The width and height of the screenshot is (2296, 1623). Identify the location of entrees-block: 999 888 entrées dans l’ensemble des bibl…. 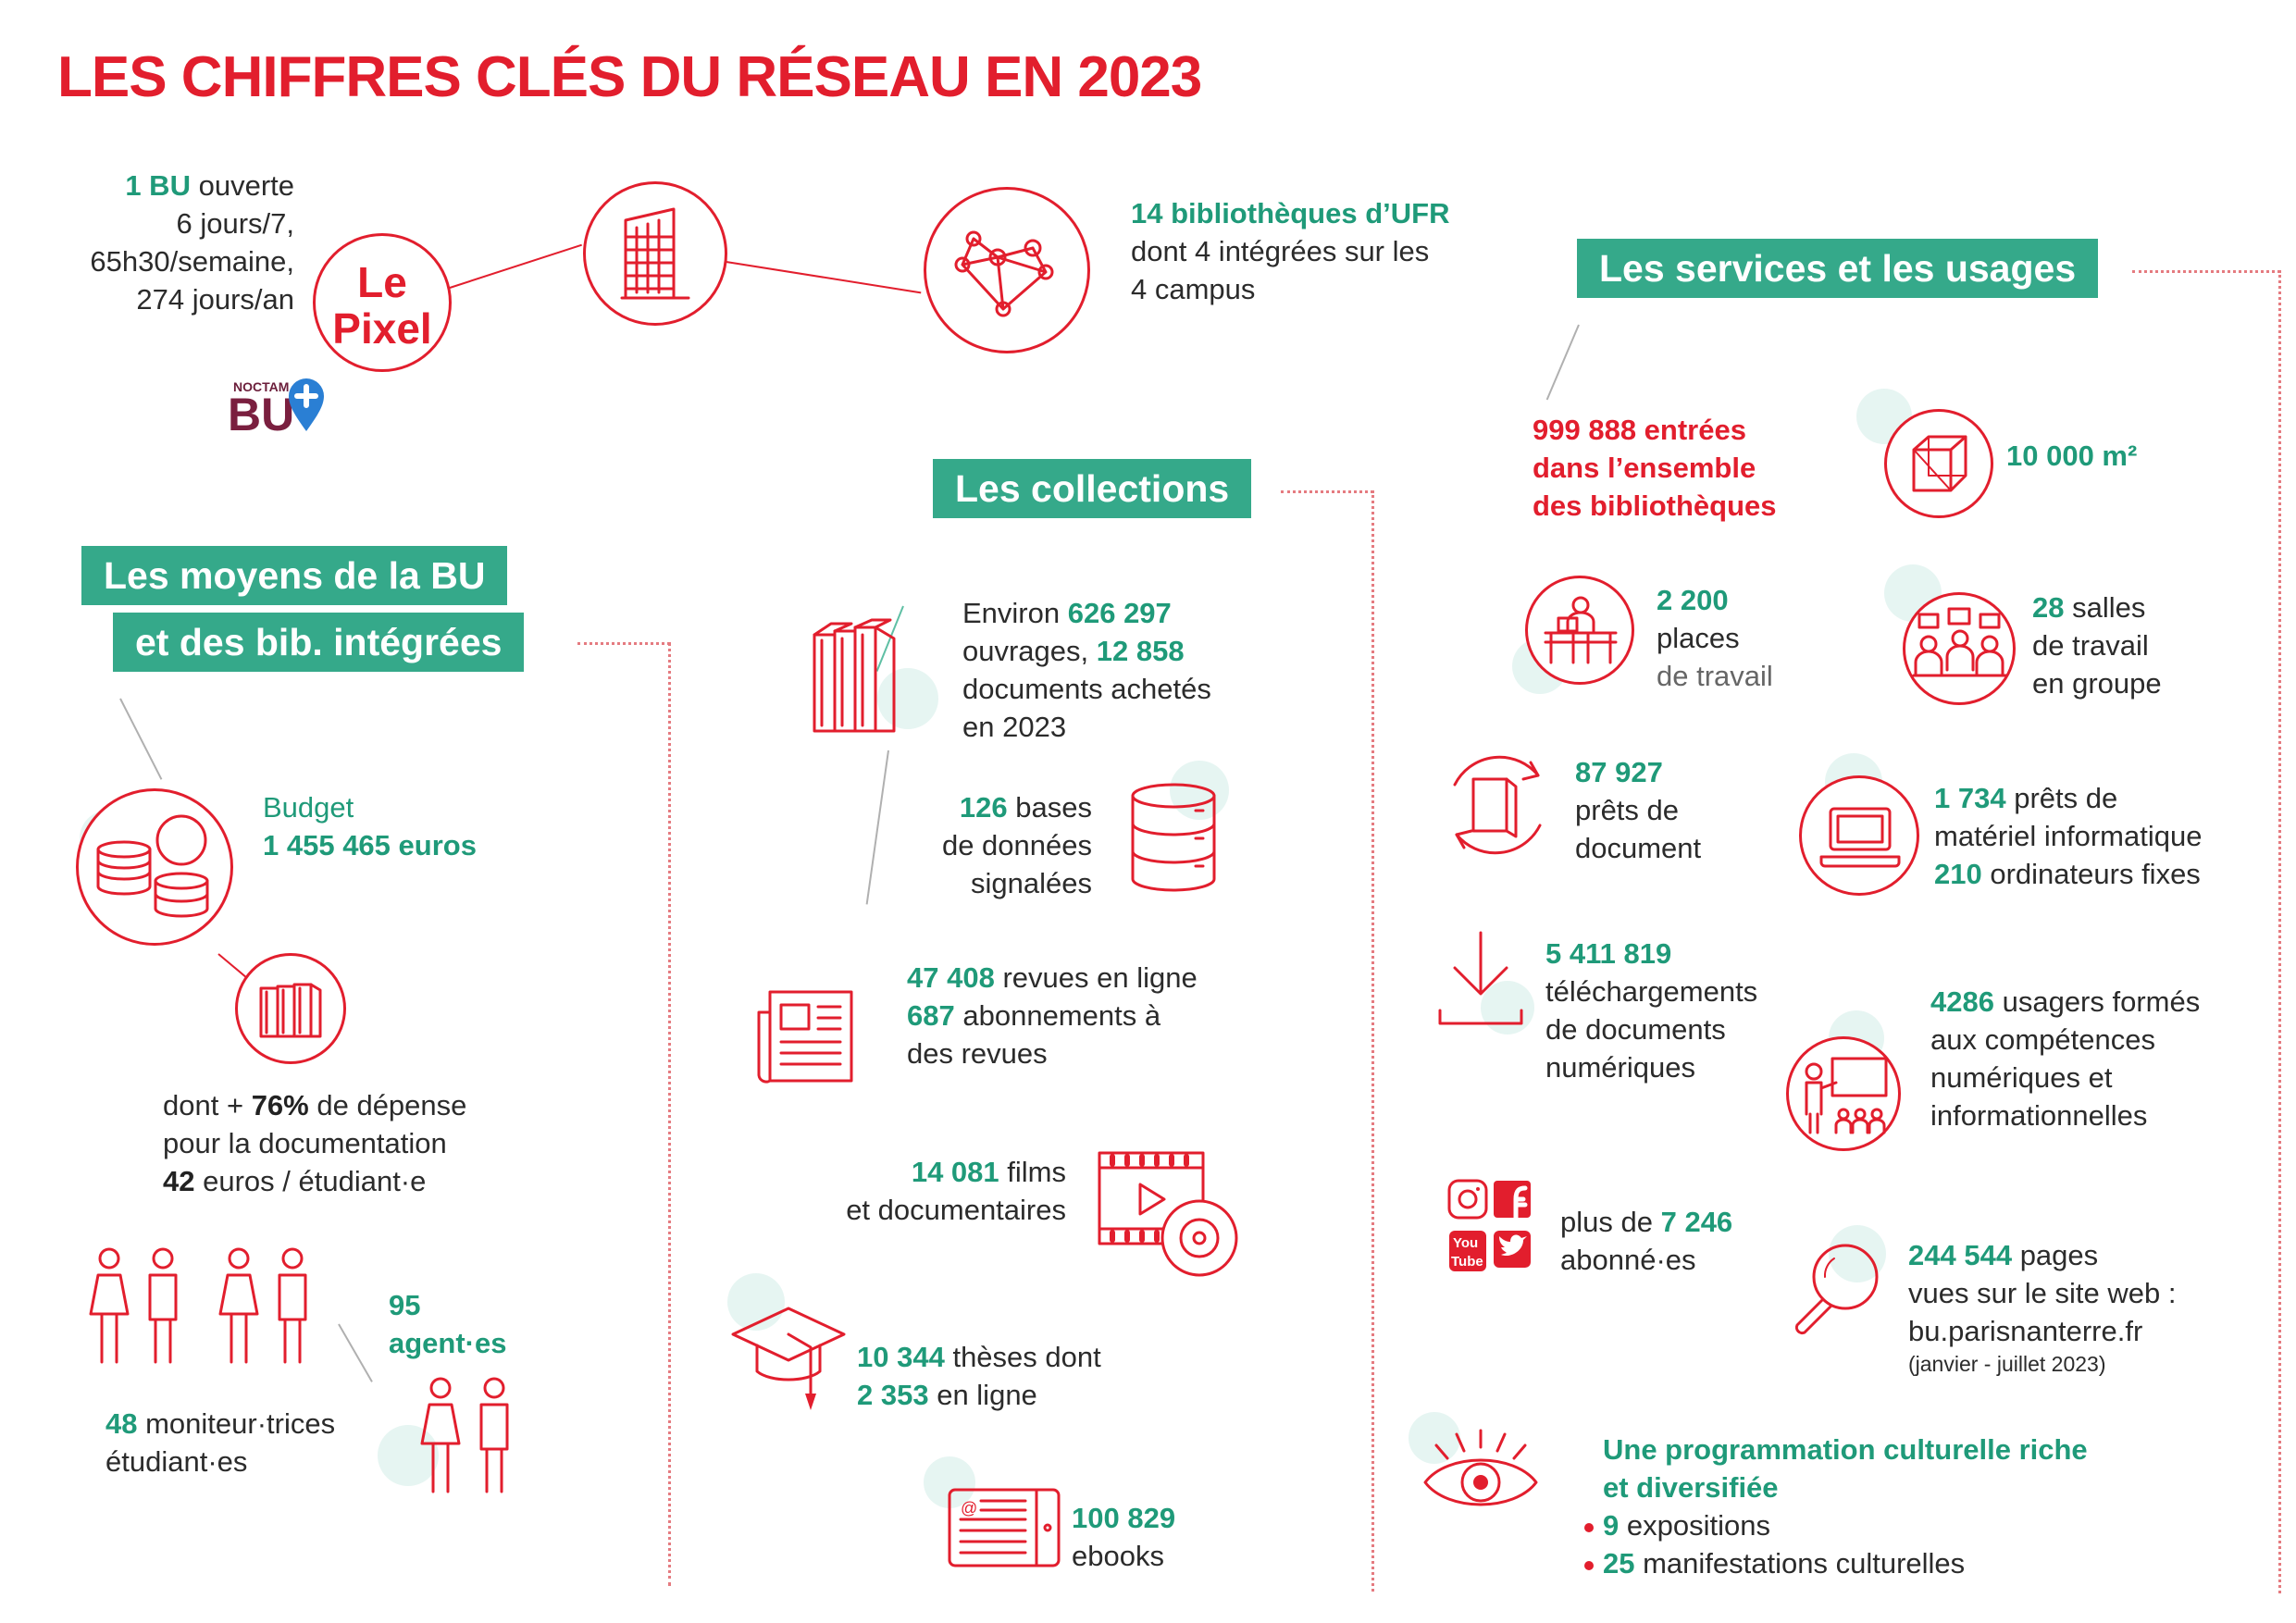
(1655, 468).